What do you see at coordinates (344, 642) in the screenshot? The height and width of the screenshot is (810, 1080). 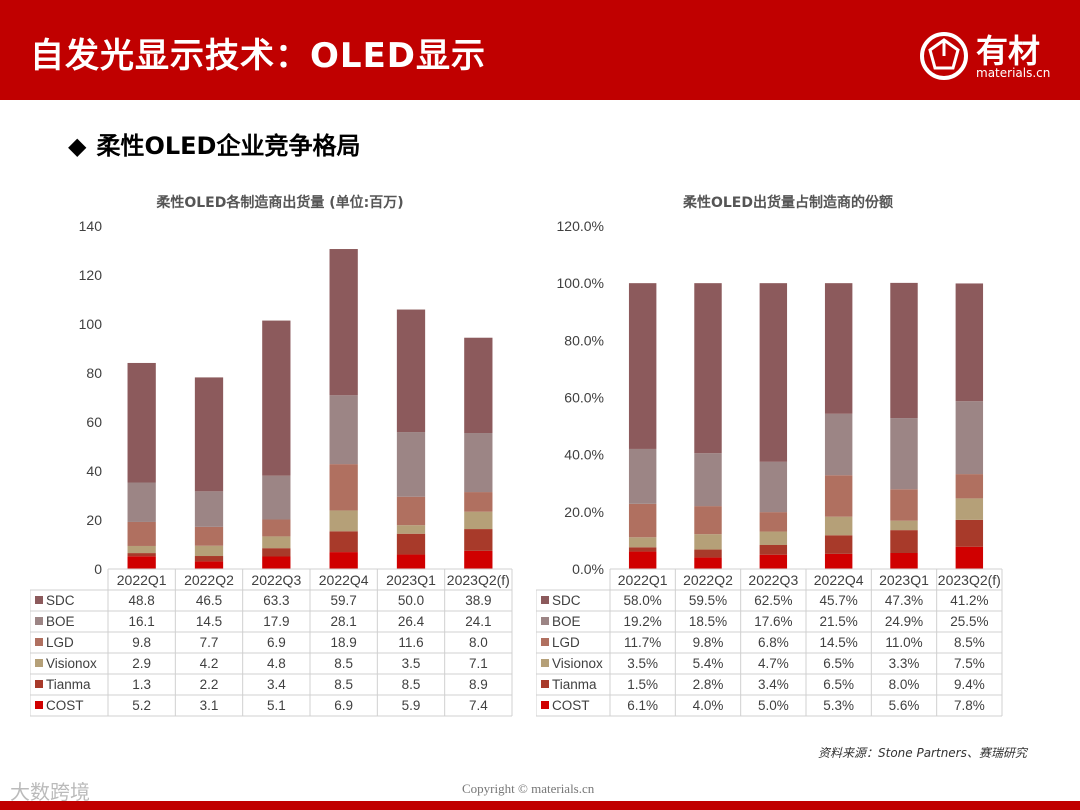 I see `table-cell-value: 18.9` at bounding box center [344, 642].